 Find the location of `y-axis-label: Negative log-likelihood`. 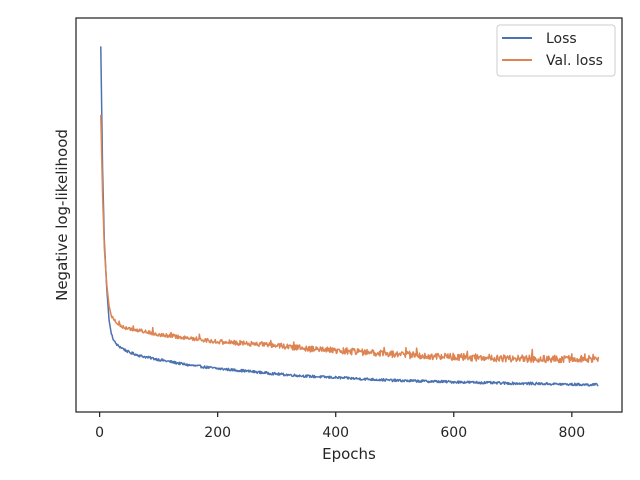

y-axis-label: Negative log-likelihood is located at coordinates (62, 215).